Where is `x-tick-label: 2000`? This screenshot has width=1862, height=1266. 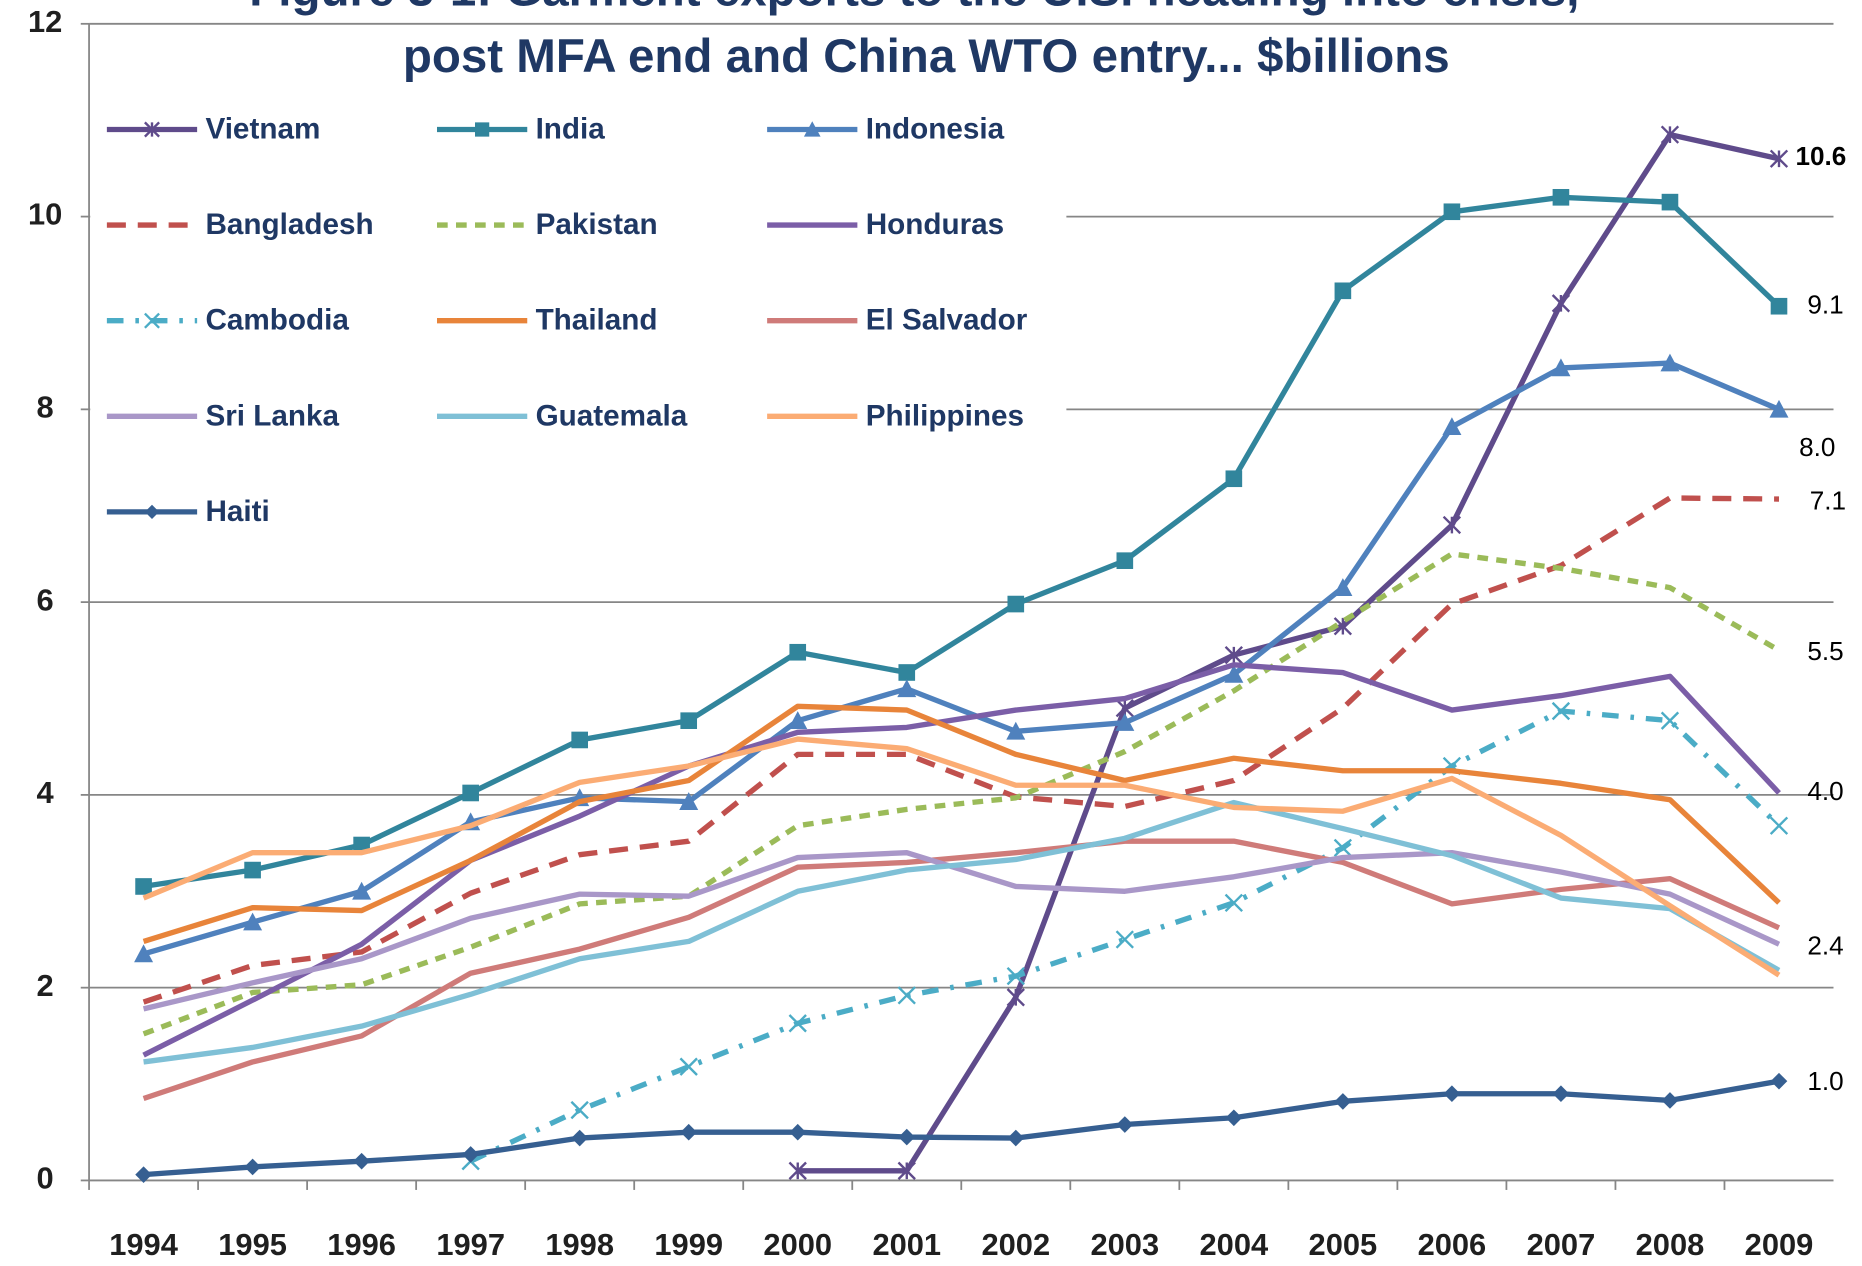 x-tick-label: 2000 is located at coordinates (797, 1244).